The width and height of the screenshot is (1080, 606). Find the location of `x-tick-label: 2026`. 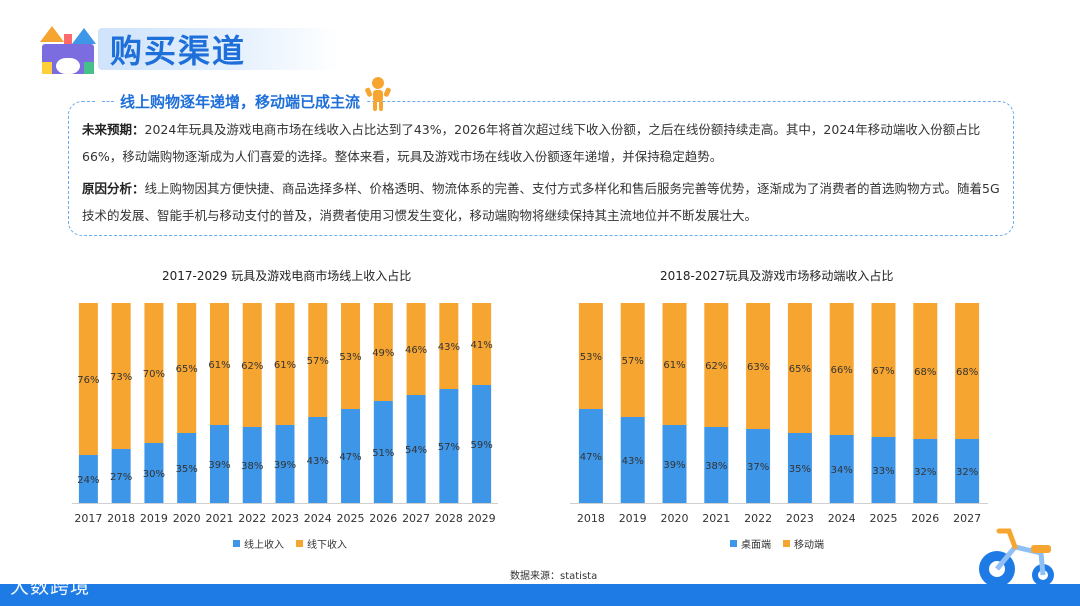

x-tick-label: 2026 is located at coordinates (383, 518).